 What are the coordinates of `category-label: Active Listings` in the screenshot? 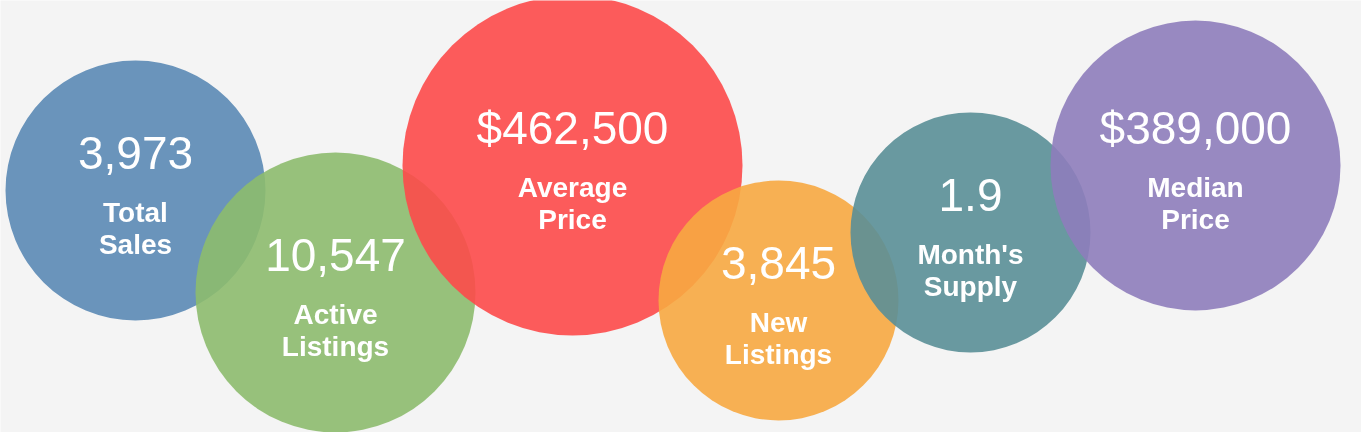 It's located at (335, 330).